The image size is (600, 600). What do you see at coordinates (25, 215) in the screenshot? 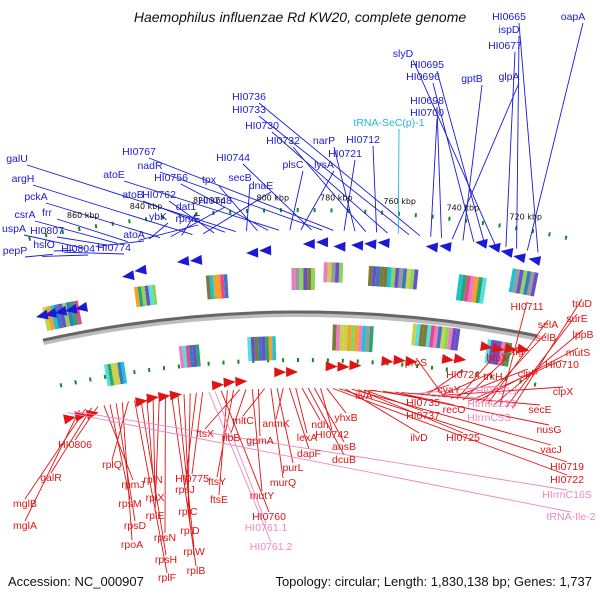
I see `gene-label-forward: csrA` at bounding box center [25, 215].